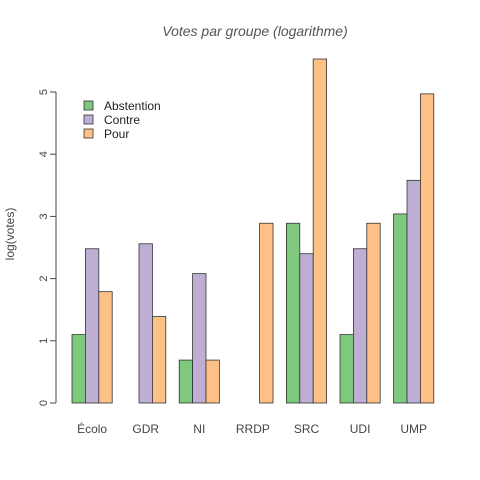 The width and height of the screenshot is (480, 480). I want to click on category-label: Écolo, so click(92, 428).